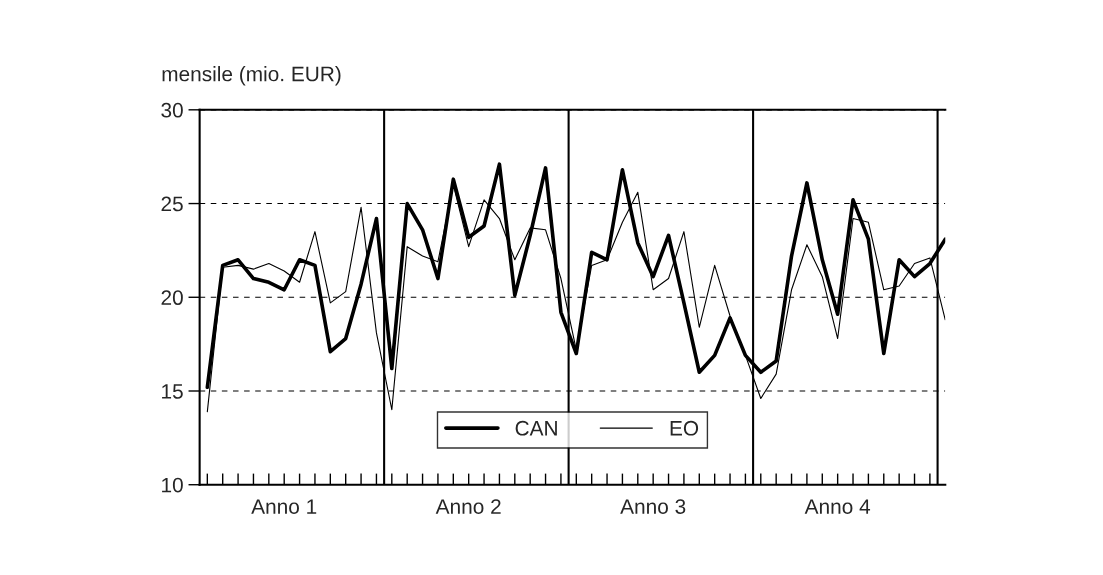 The width and height of the screenshot is (1103, 575). I want to click on legend-label: EO, so click(684, 428).